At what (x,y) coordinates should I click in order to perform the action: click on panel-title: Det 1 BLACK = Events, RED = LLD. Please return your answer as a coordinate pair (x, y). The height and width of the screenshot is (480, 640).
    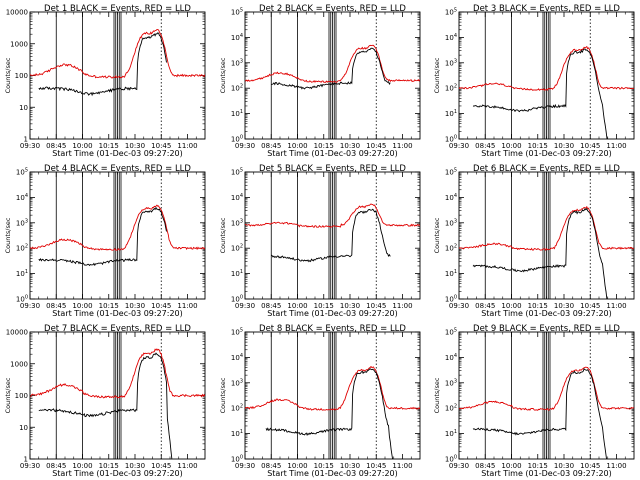
    Looking at the image, I should click on (117, 9).